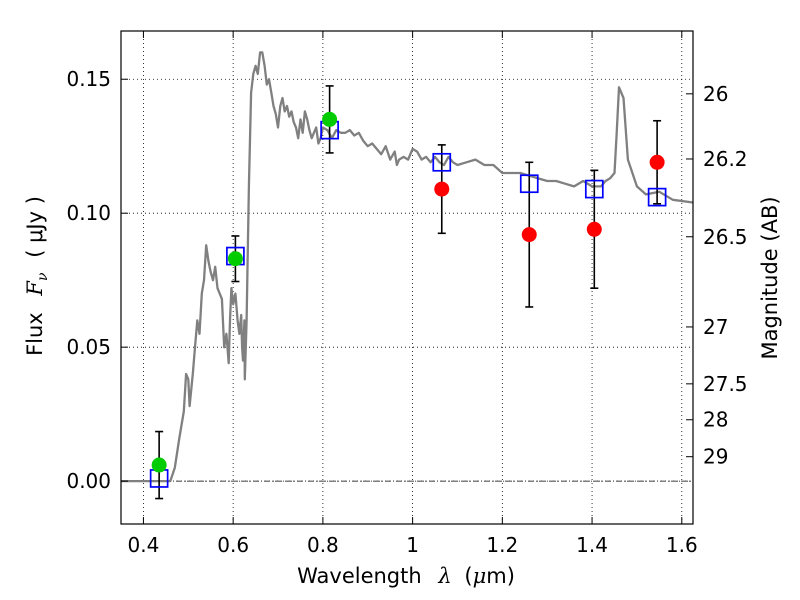 The width and height of the screenshot is (800, 600). What do you see at coordinates (480, 576) in the screenshot?
I see `x-axis-title-unit-mu: μ` at bounding box center [480, 576].